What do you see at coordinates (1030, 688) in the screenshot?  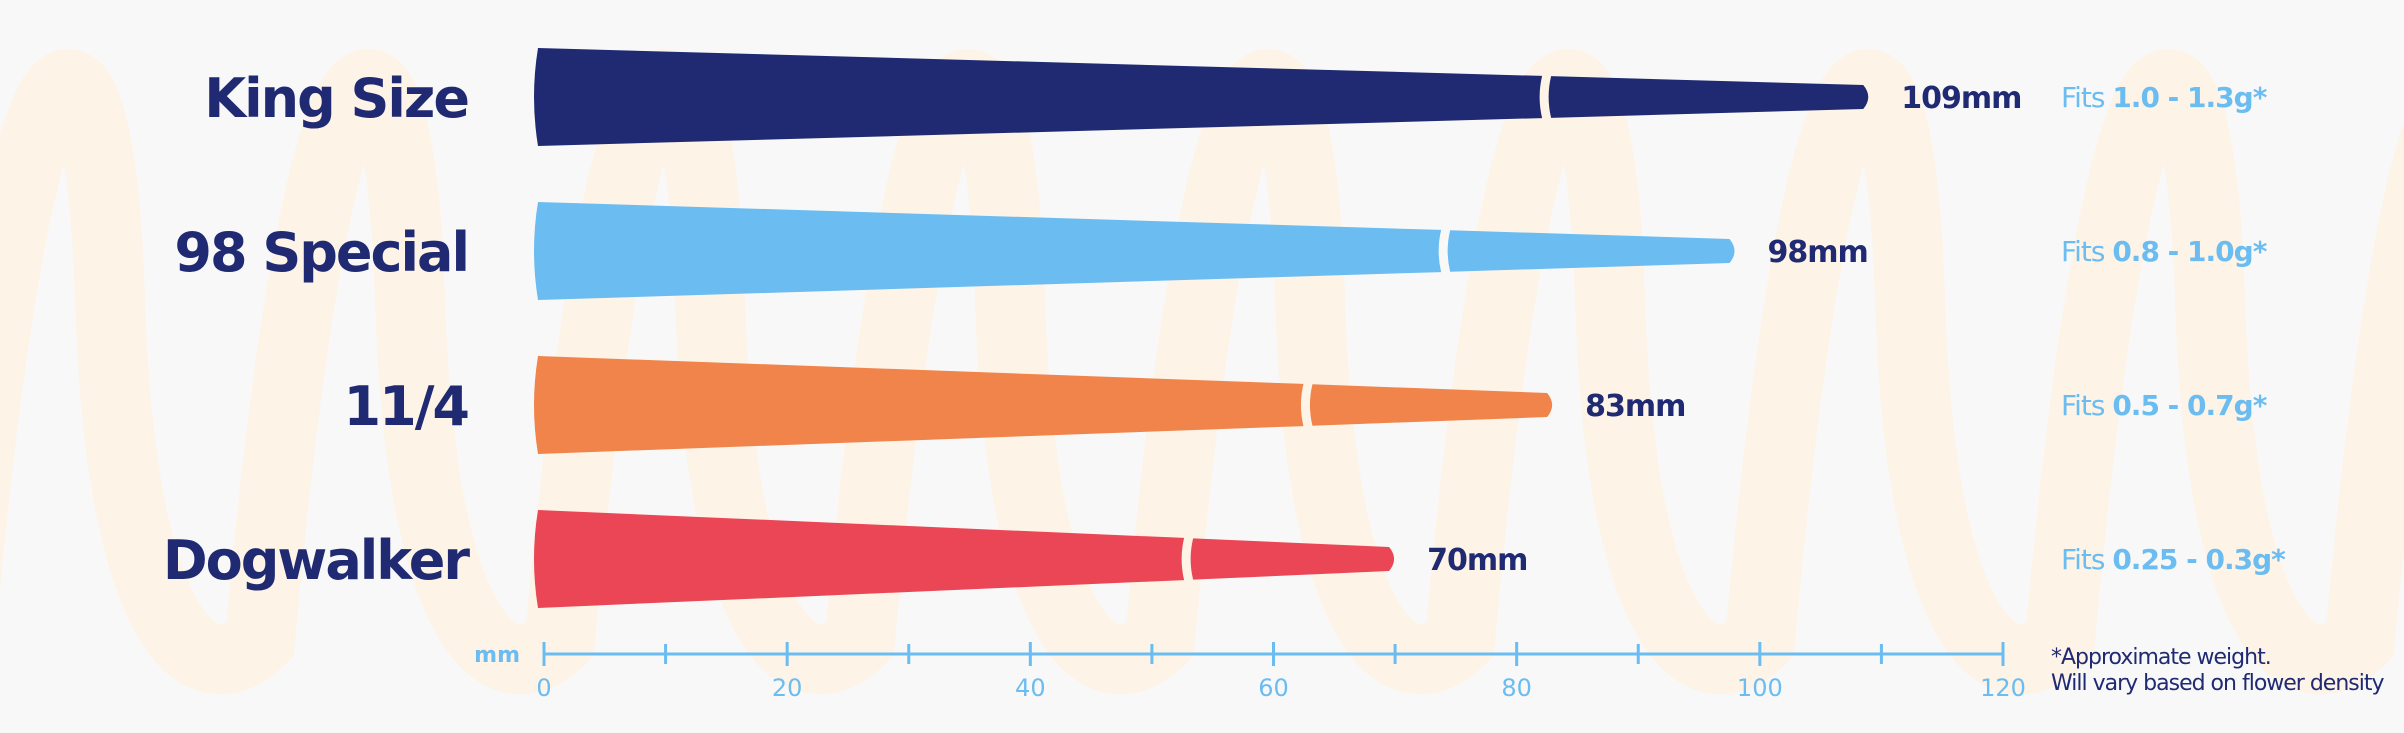 I see `tick-label: 40` at bounding box center [1030, 688].